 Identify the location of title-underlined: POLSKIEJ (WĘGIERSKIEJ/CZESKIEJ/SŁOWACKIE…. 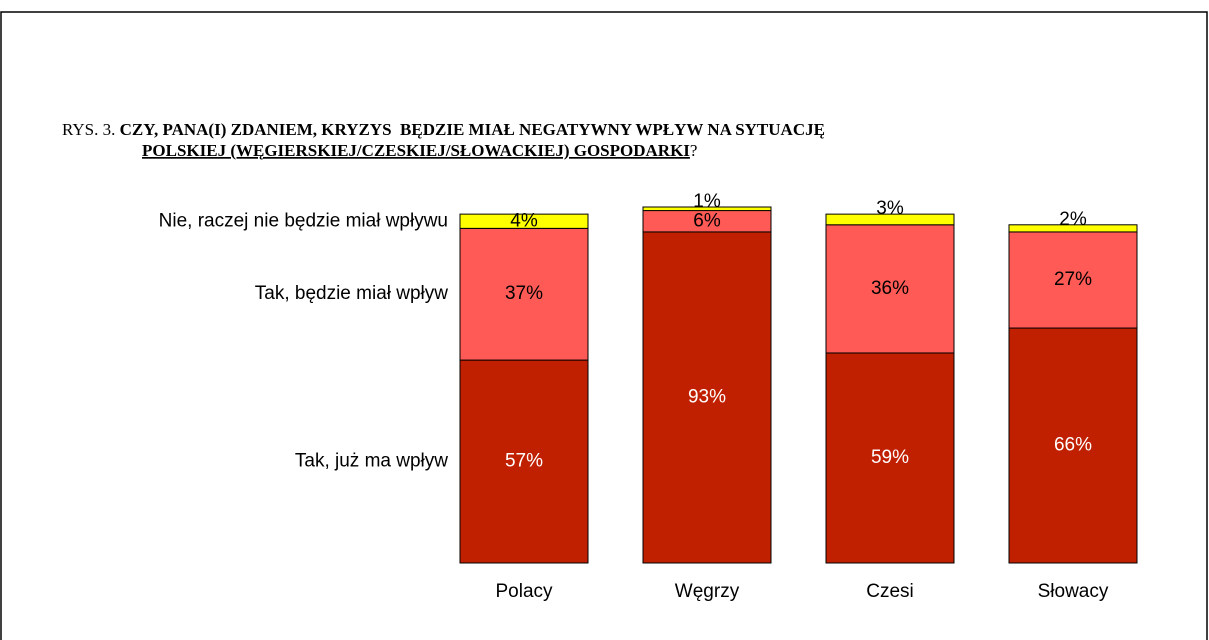
(416, 150).